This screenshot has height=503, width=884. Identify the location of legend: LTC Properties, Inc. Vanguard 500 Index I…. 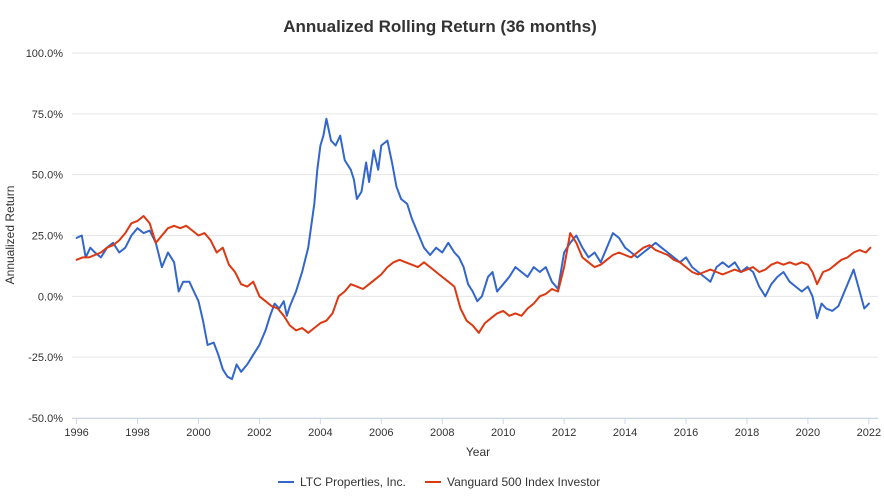
(439, 482).